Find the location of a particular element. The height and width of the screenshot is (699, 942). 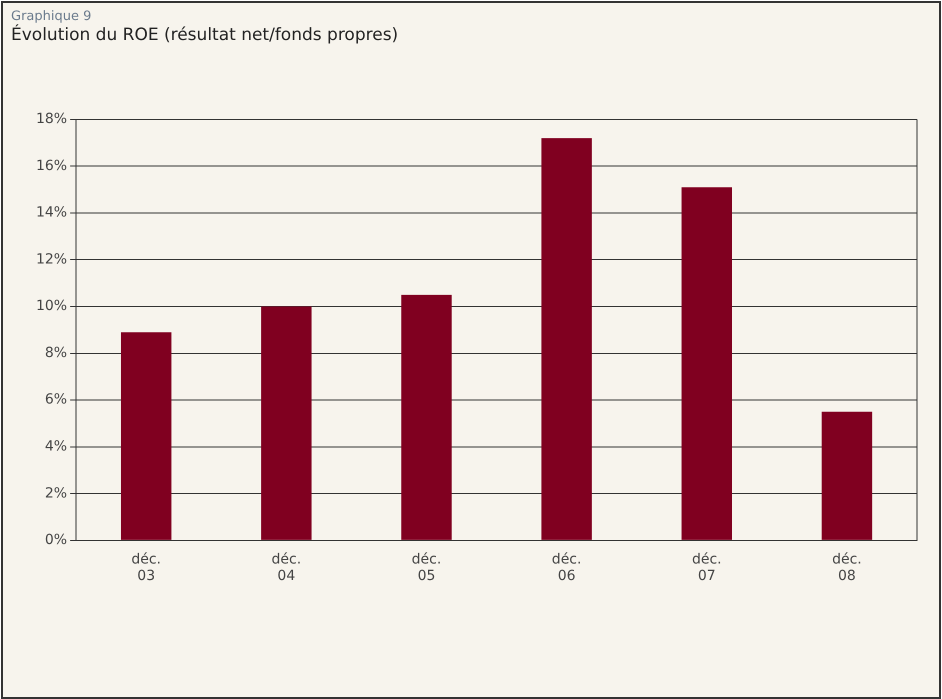

x-tick-label: déc. 08 is located at coordinates (847, 567).